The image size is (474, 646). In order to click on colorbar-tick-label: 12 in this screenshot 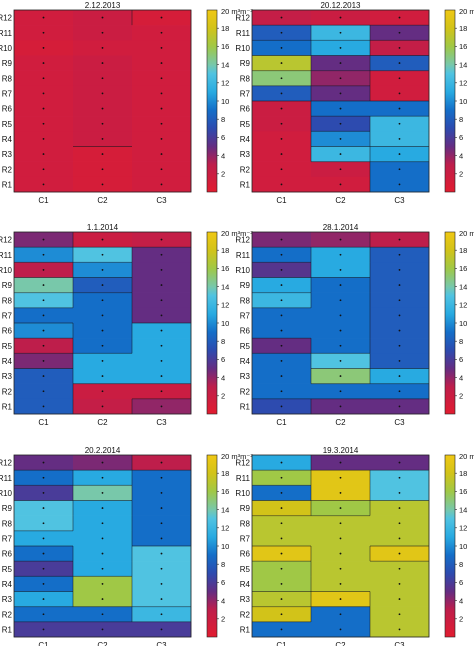, I will do `click(463, 305)`.